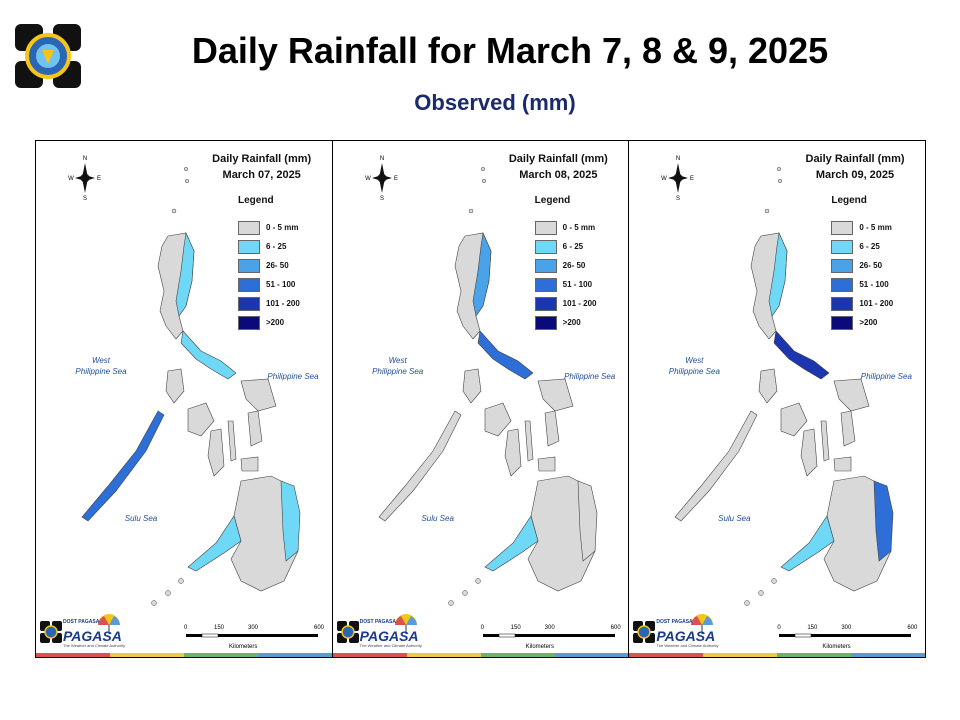  What do you see at coordinates (565, 303) in the screenshot?
I see `legend-item: 101 - 200` at bounding box center [565, 303].